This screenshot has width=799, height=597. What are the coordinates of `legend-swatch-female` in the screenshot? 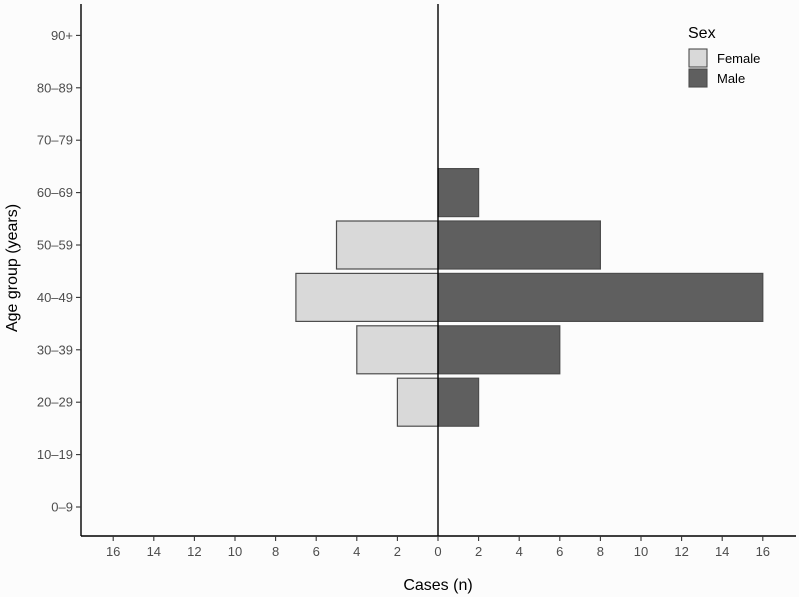 It's located at (698, 58).